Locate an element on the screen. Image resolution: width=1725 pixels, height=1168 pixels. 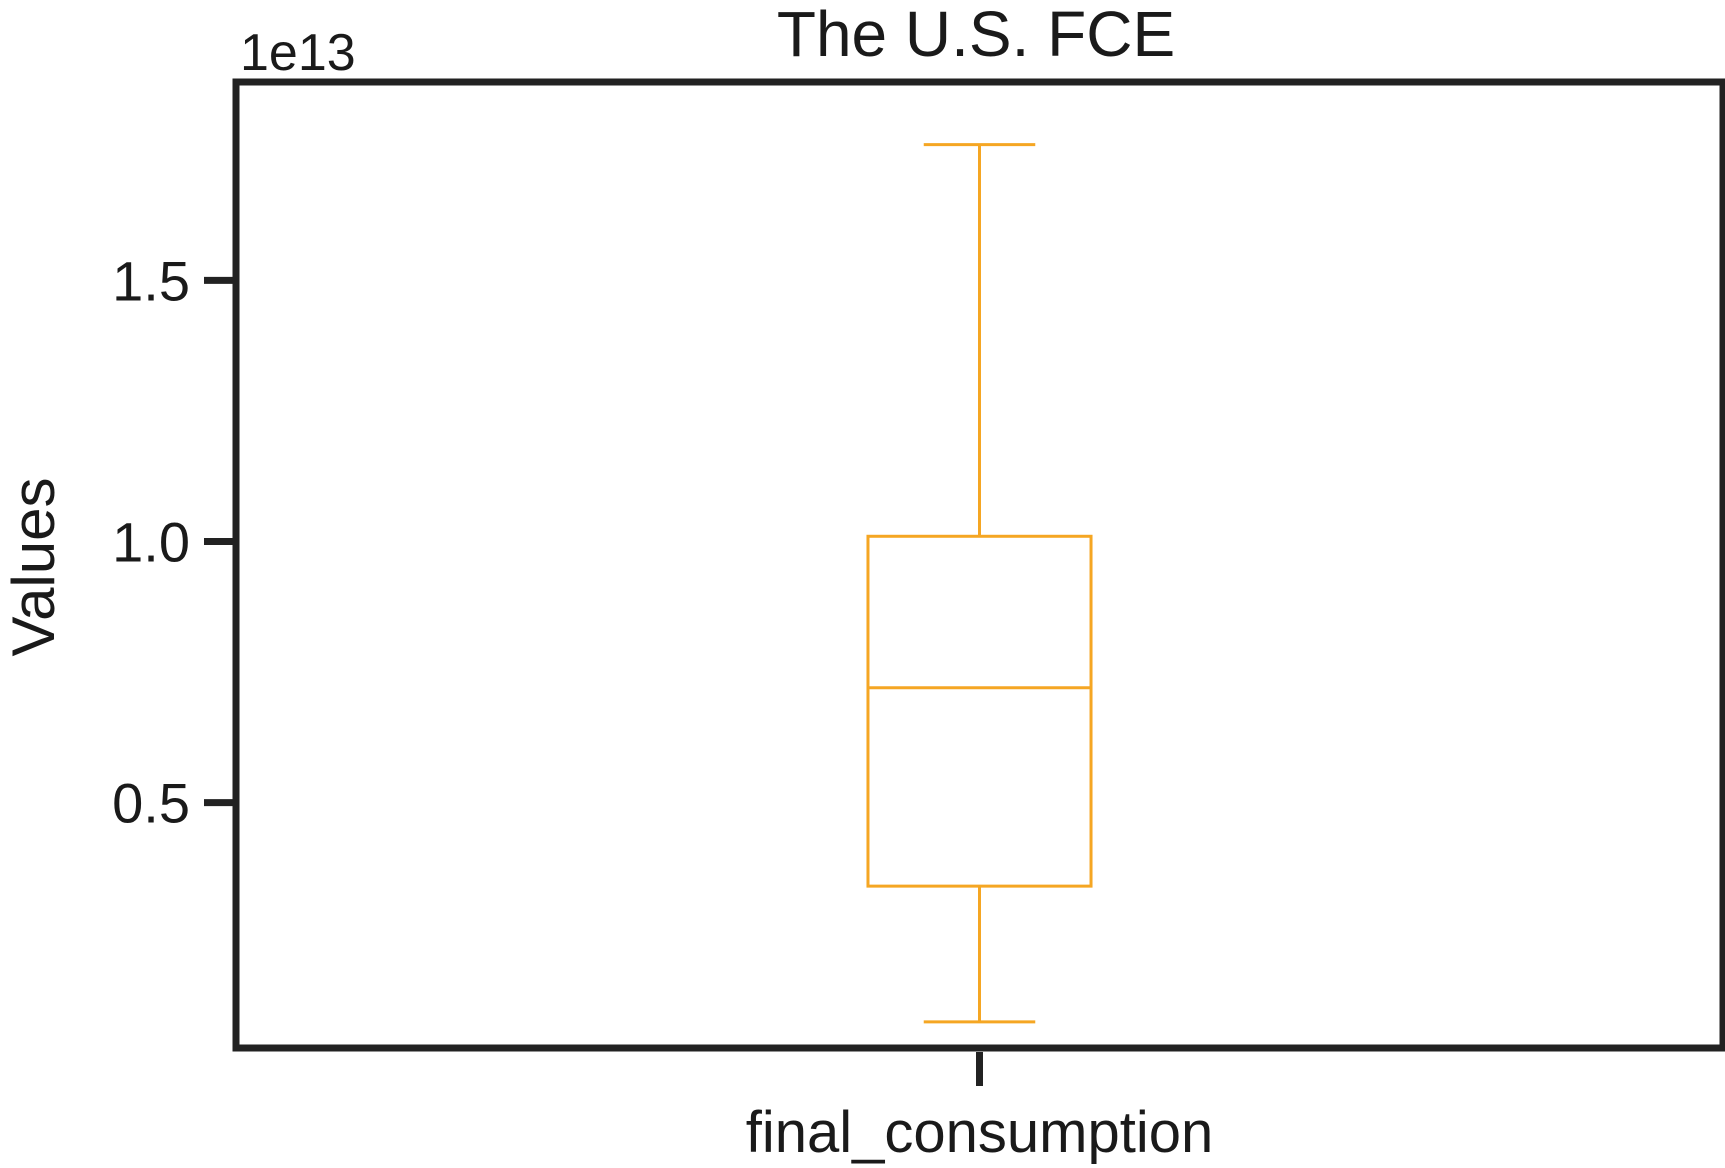
y-axis-ticks: 0.5 1.0 1.5 is located at coordinates (174, 542).